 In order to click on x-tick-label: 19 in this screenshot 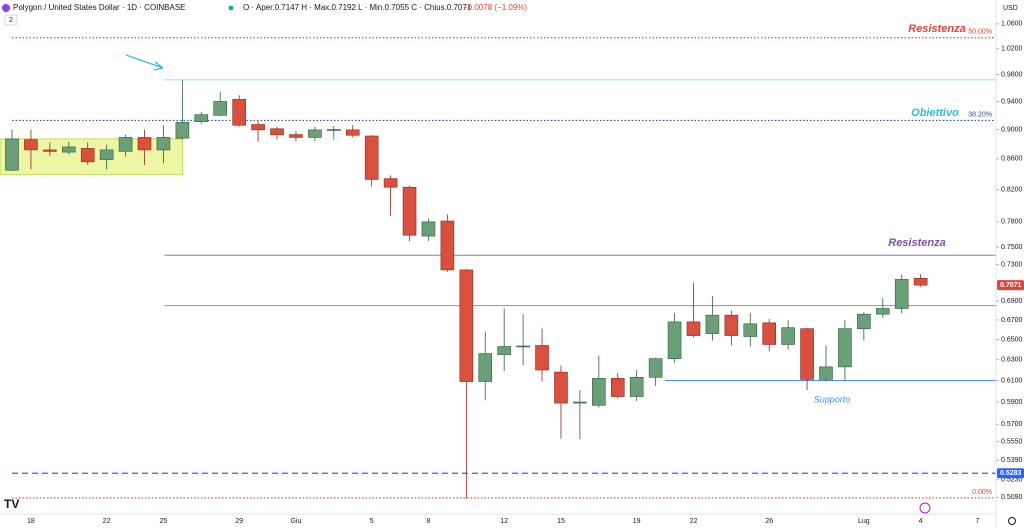, I will do `click(637, 521)`.